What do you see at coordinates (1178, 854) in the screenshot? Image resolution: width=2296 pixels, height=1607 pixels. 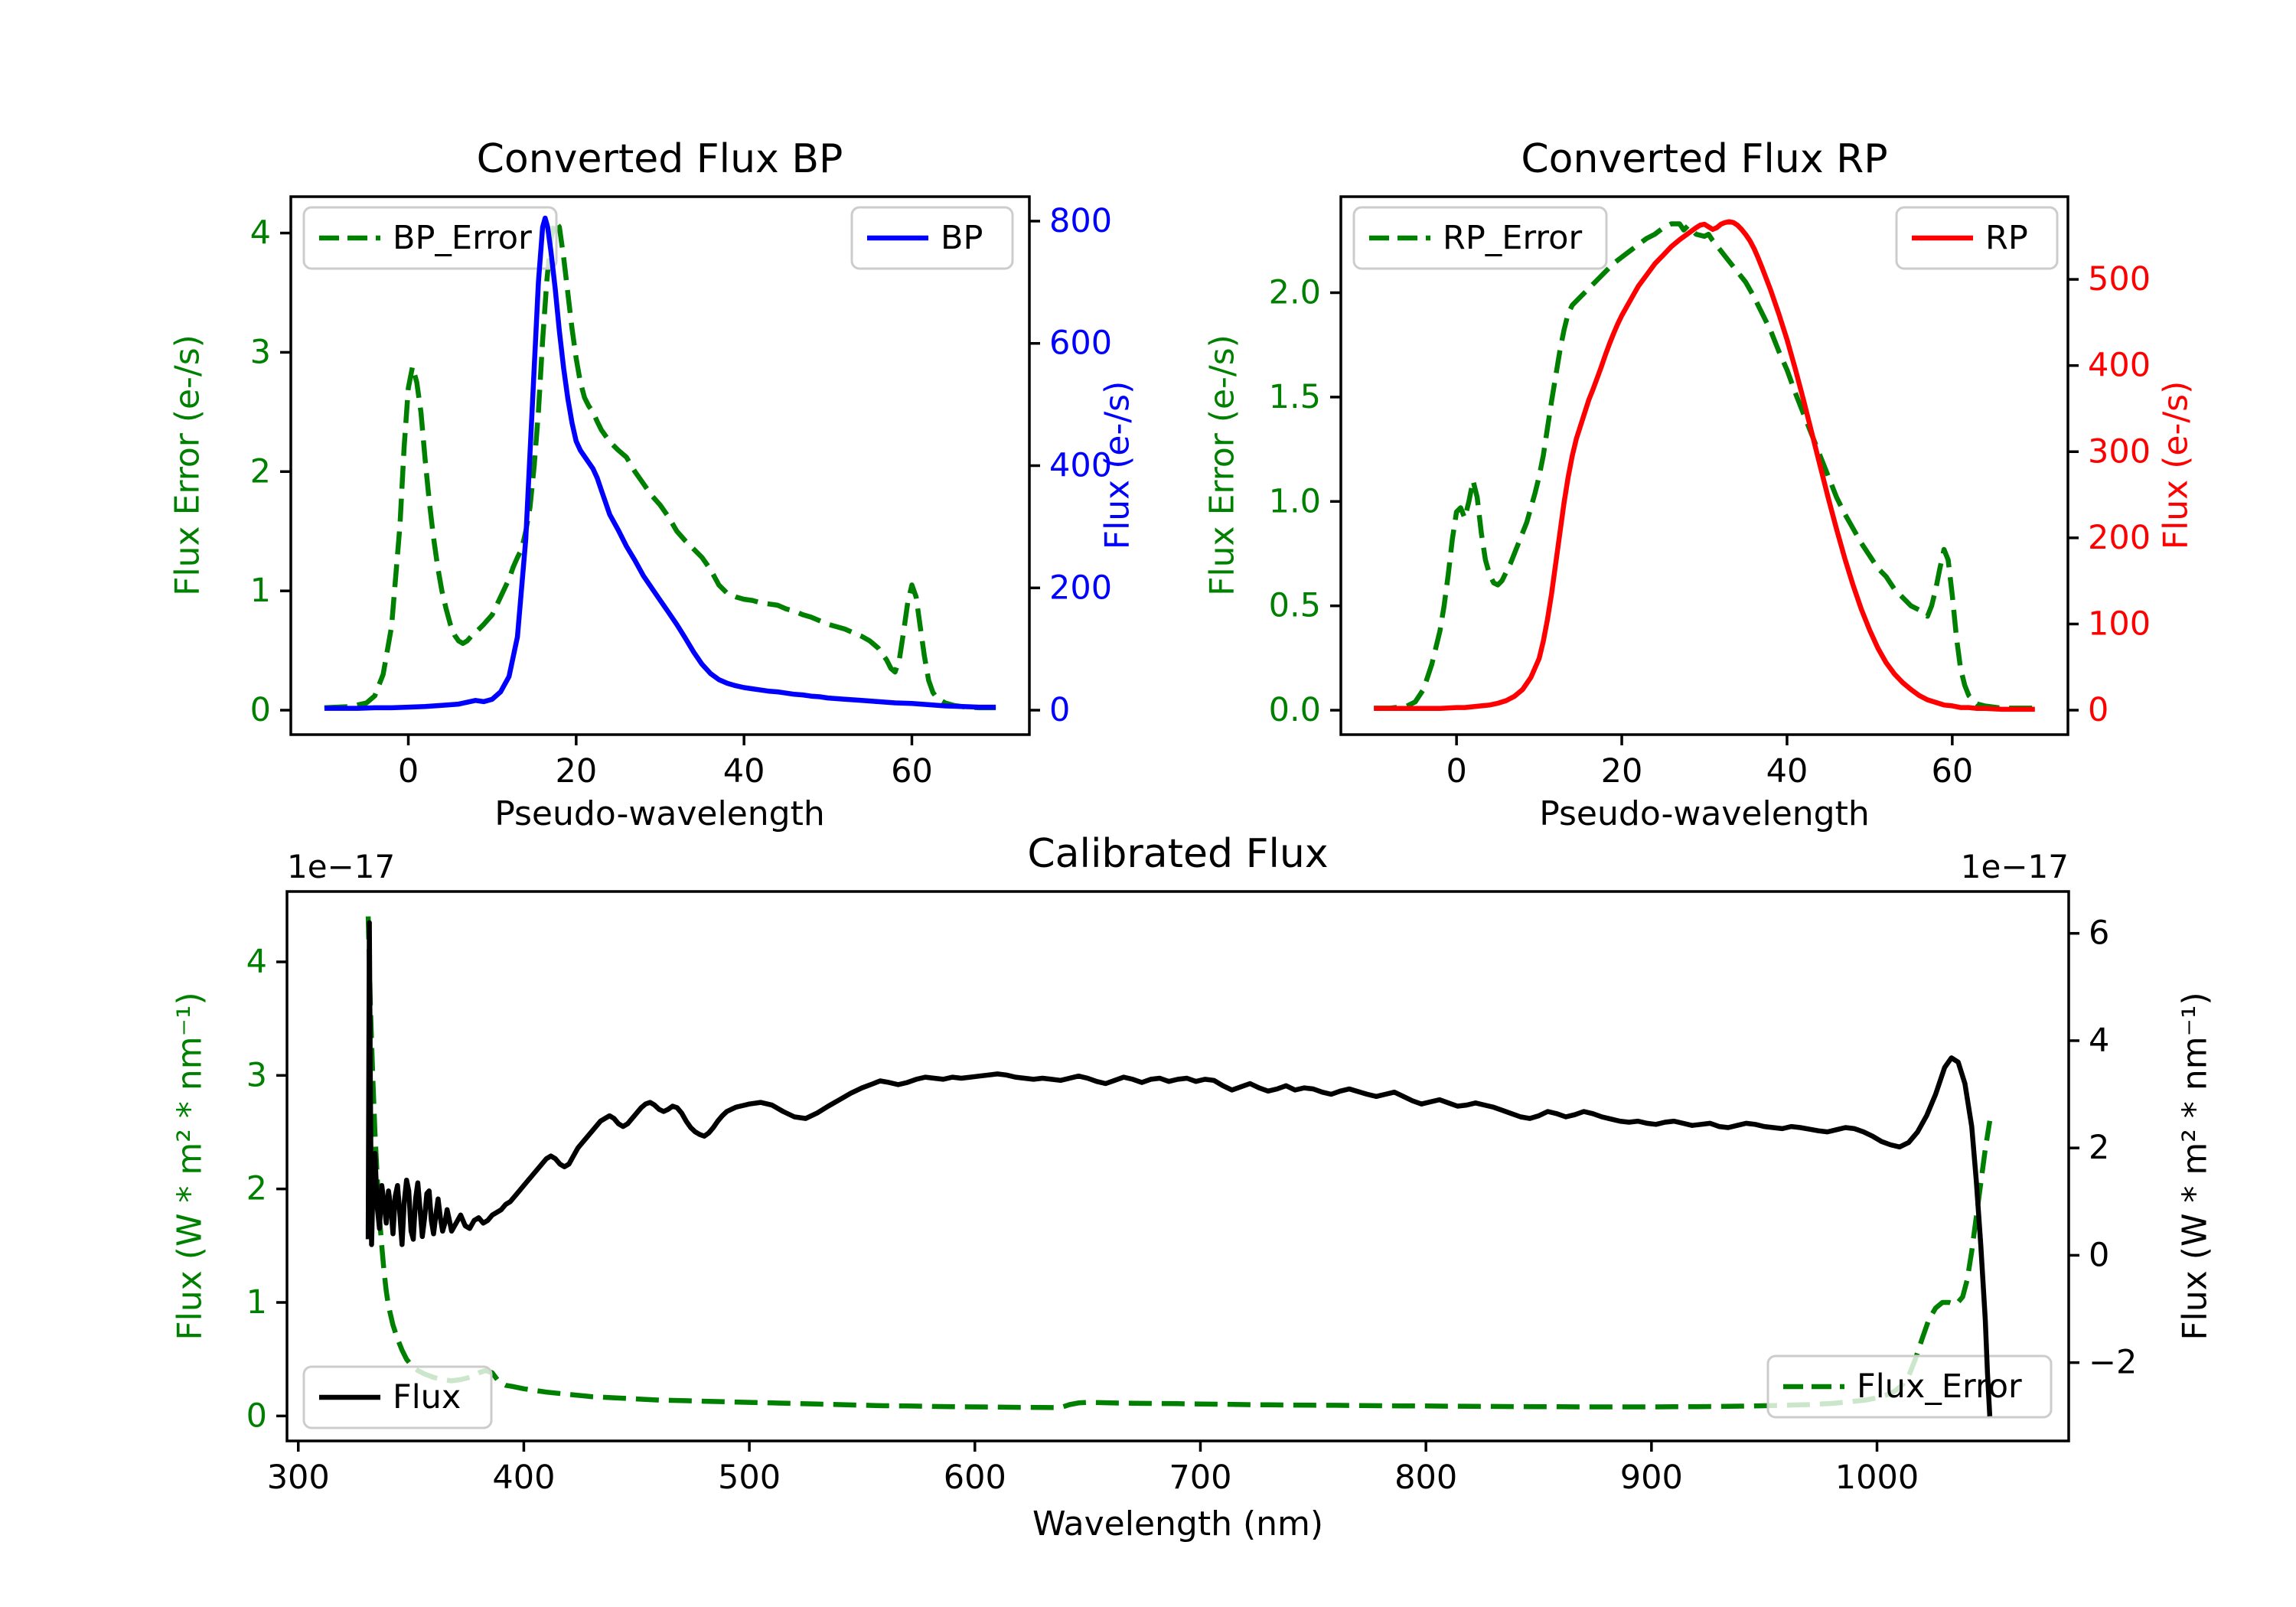 I see `calibrated-plot-title: Calibrated Flux` at bounding box center [1178, 854].